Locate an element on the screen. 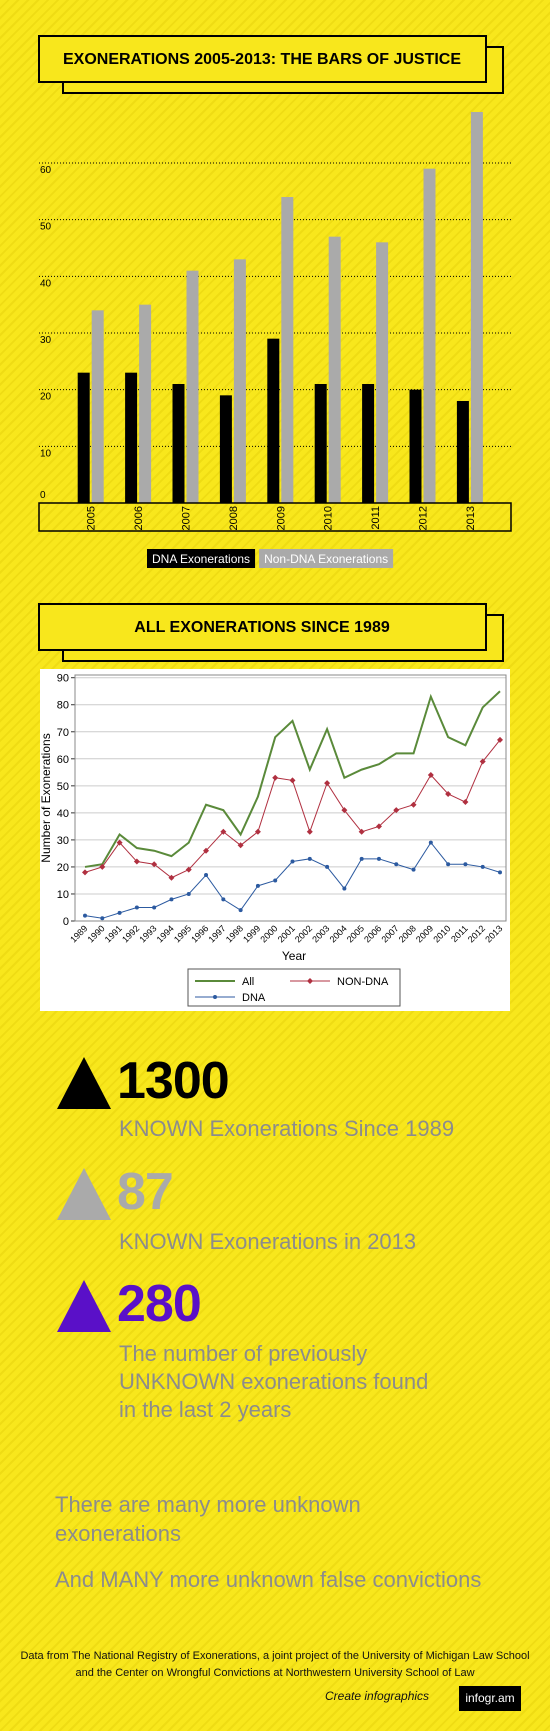 Image resolution: width=550 pixels, height=1731 pixels. x-tick-label: 2011 is located at coordinates (376, 518).